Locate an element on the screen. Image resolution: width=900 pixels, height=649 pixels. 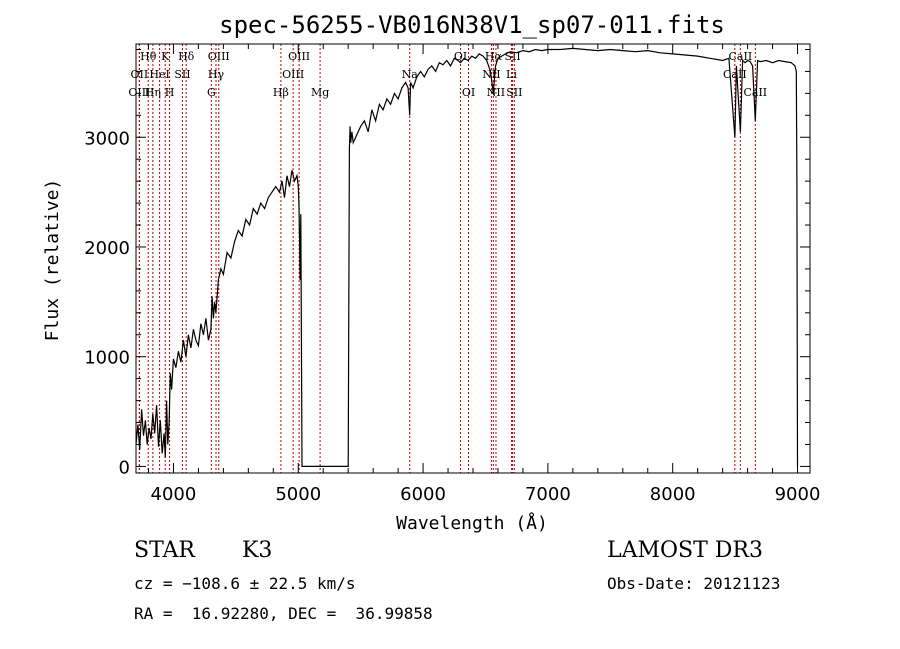
x-tick-label-5: 9000 is located at coordinates (798, 494).